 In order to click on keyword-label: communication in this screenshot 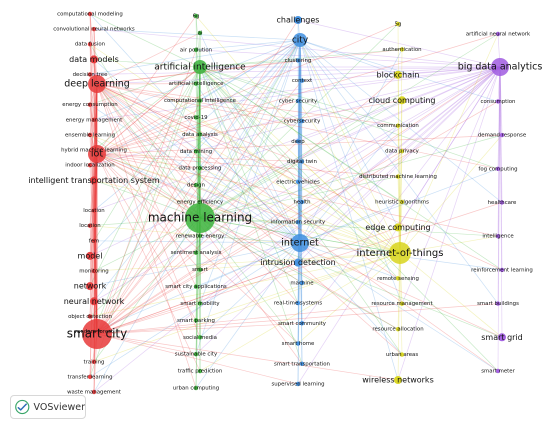, I will do `click(398, 126)`.